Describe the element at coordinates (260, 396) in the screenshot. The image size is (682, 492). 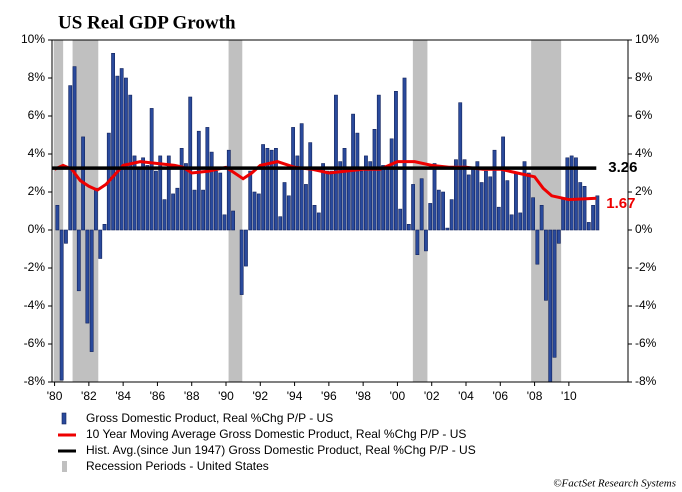
I see `x-tick-label: '92` at that location.